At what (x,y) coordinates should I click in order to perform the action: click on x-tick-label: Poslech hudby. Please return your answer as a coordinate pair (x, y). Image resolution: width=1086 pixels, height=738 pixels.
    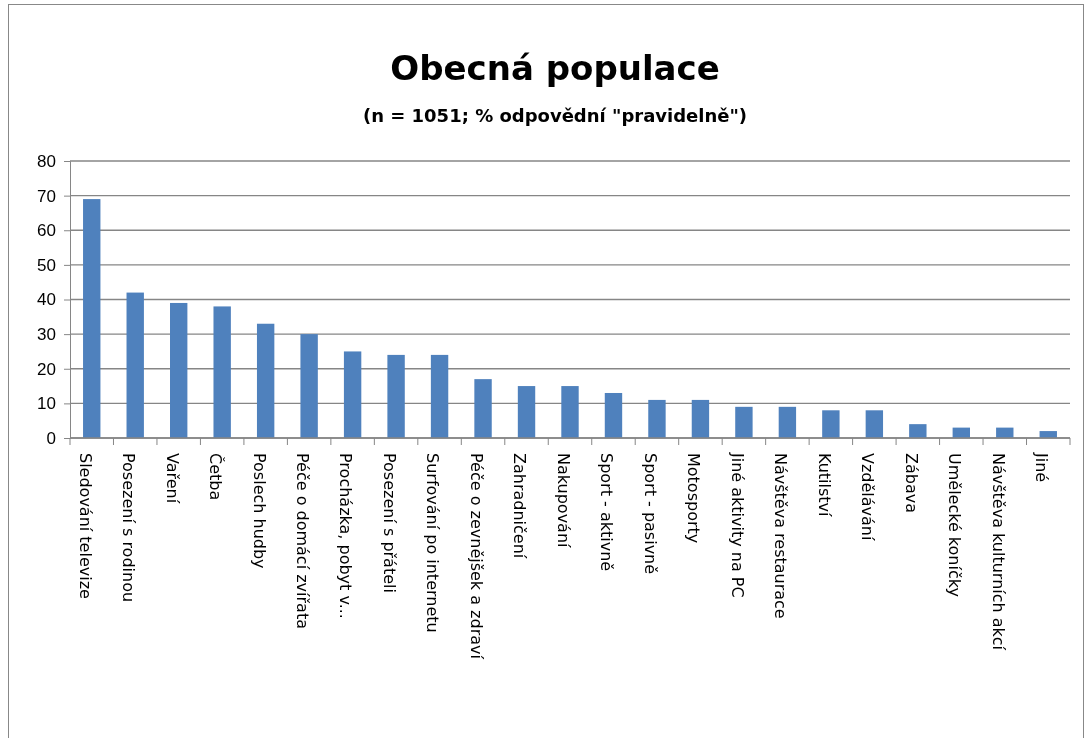
    Looking at the image, I should click on (259, 511).